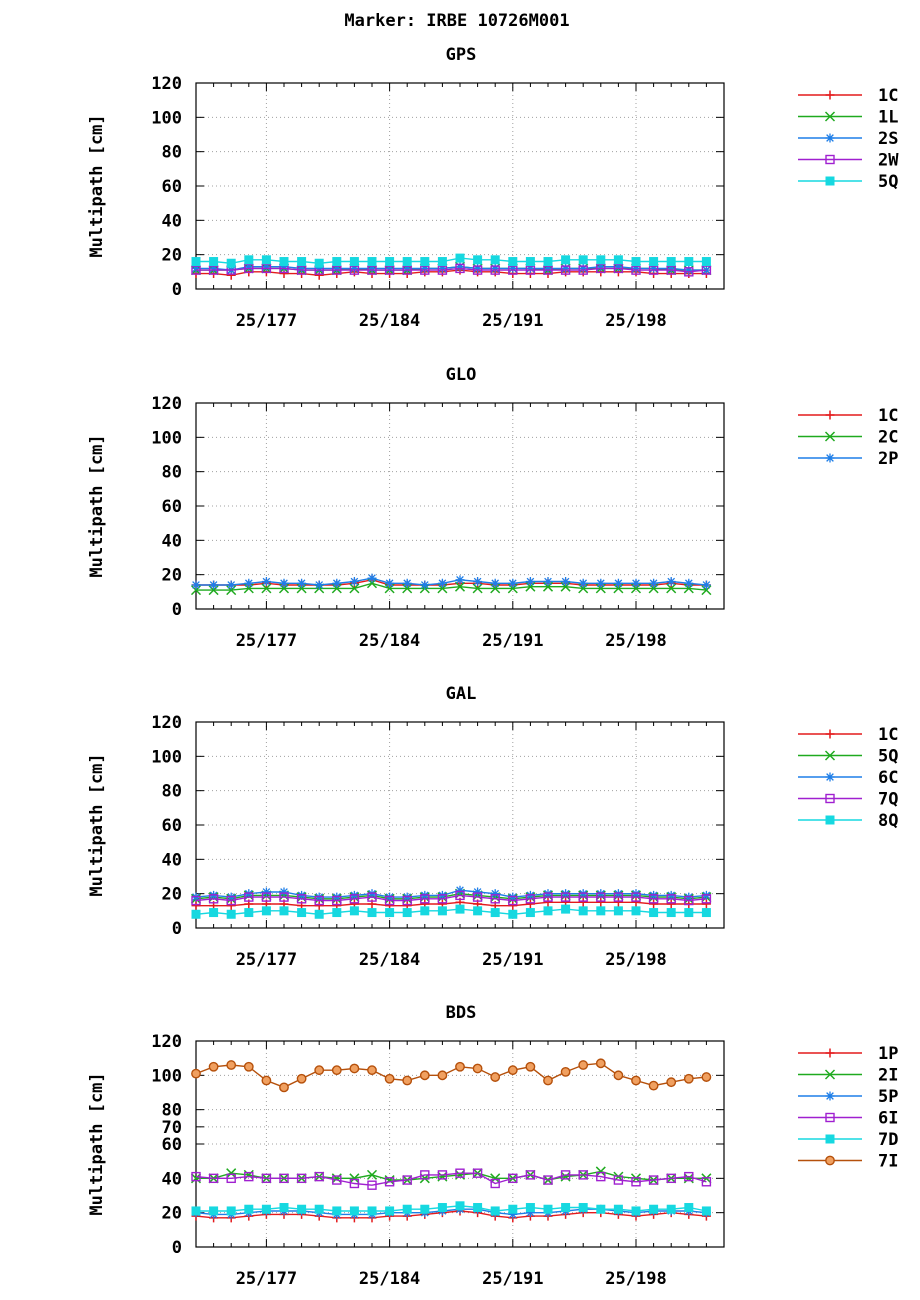 The height and width of the screenshot is (1300, 920). Describe the element at coordinates (848, 735) in the screenshot. I see `gal-legend-entry: 1C` at that location.